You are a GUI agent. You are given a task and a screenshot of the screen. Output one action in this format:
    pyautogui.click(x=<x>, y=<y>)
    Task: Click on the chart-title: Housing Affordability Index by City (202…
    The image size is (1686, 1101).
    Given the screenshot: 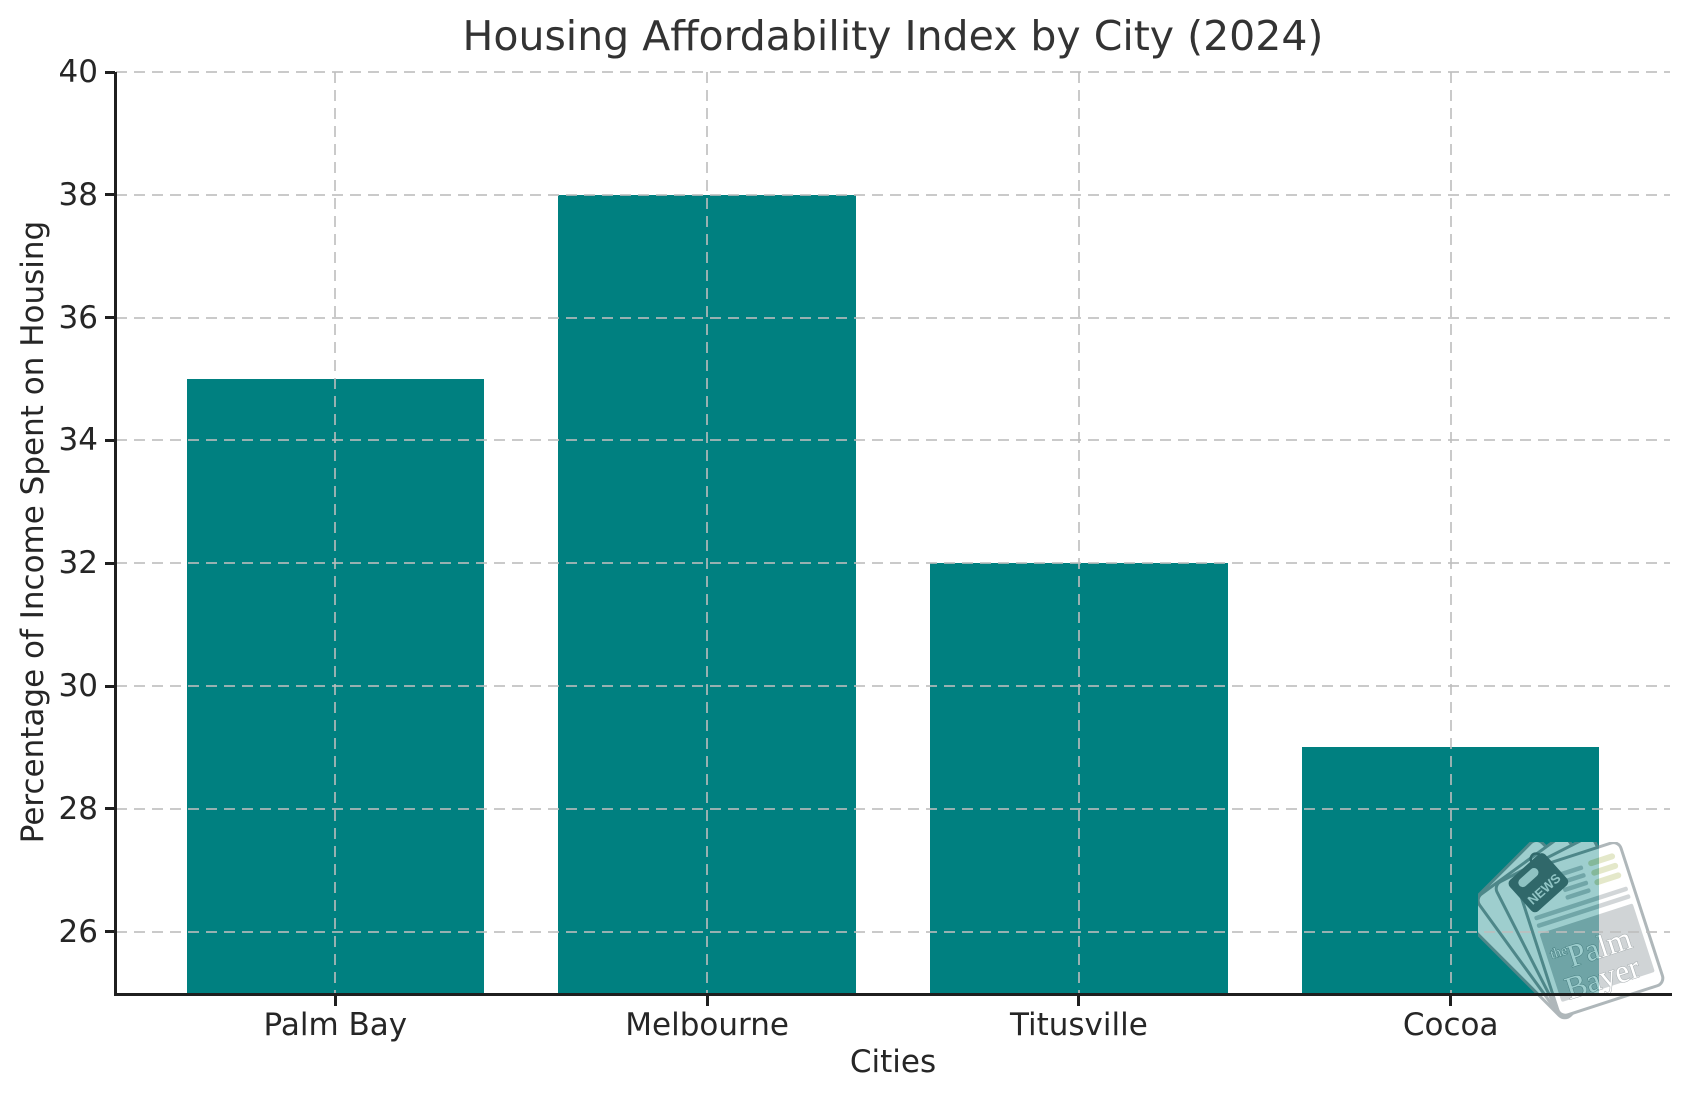 What is the action you would take?
    pyautogui.click(x=893, y=36)
    